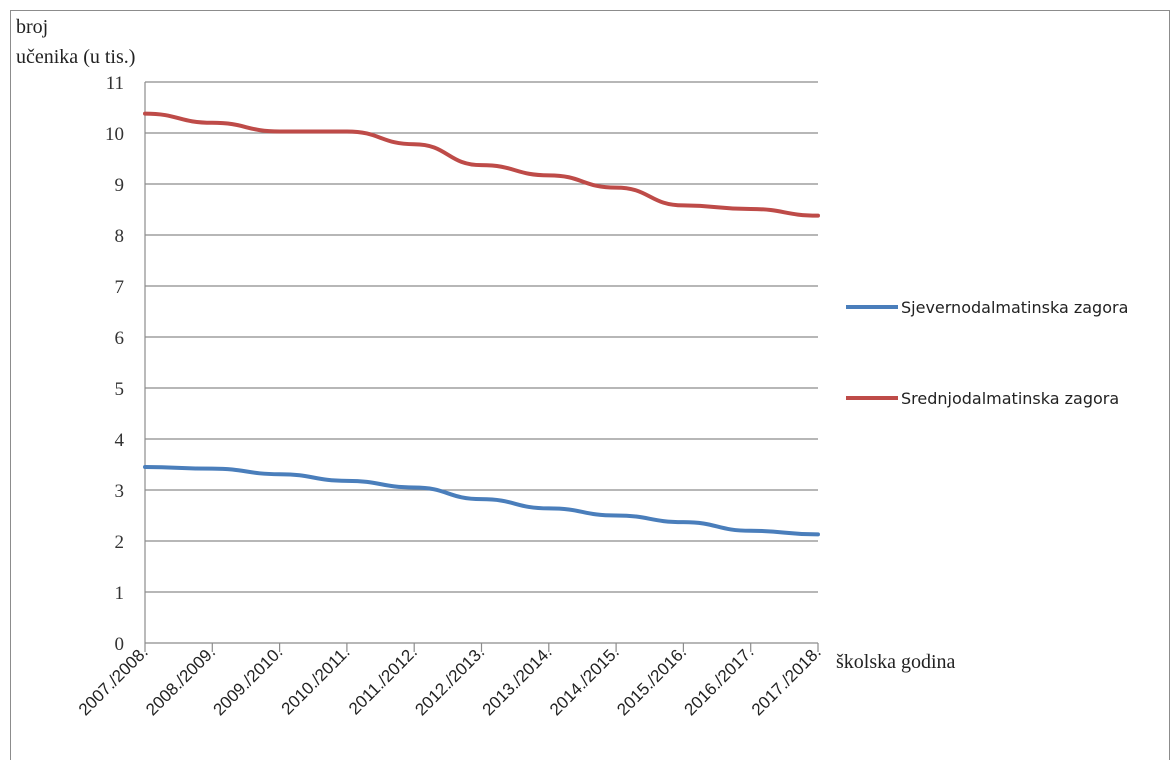 The image size is (1171, 760). What do you see at coordinates (651, 680) in the screenshot?
I see `x-tick-label: 2015./2016.` at bounding box center [651, 680].